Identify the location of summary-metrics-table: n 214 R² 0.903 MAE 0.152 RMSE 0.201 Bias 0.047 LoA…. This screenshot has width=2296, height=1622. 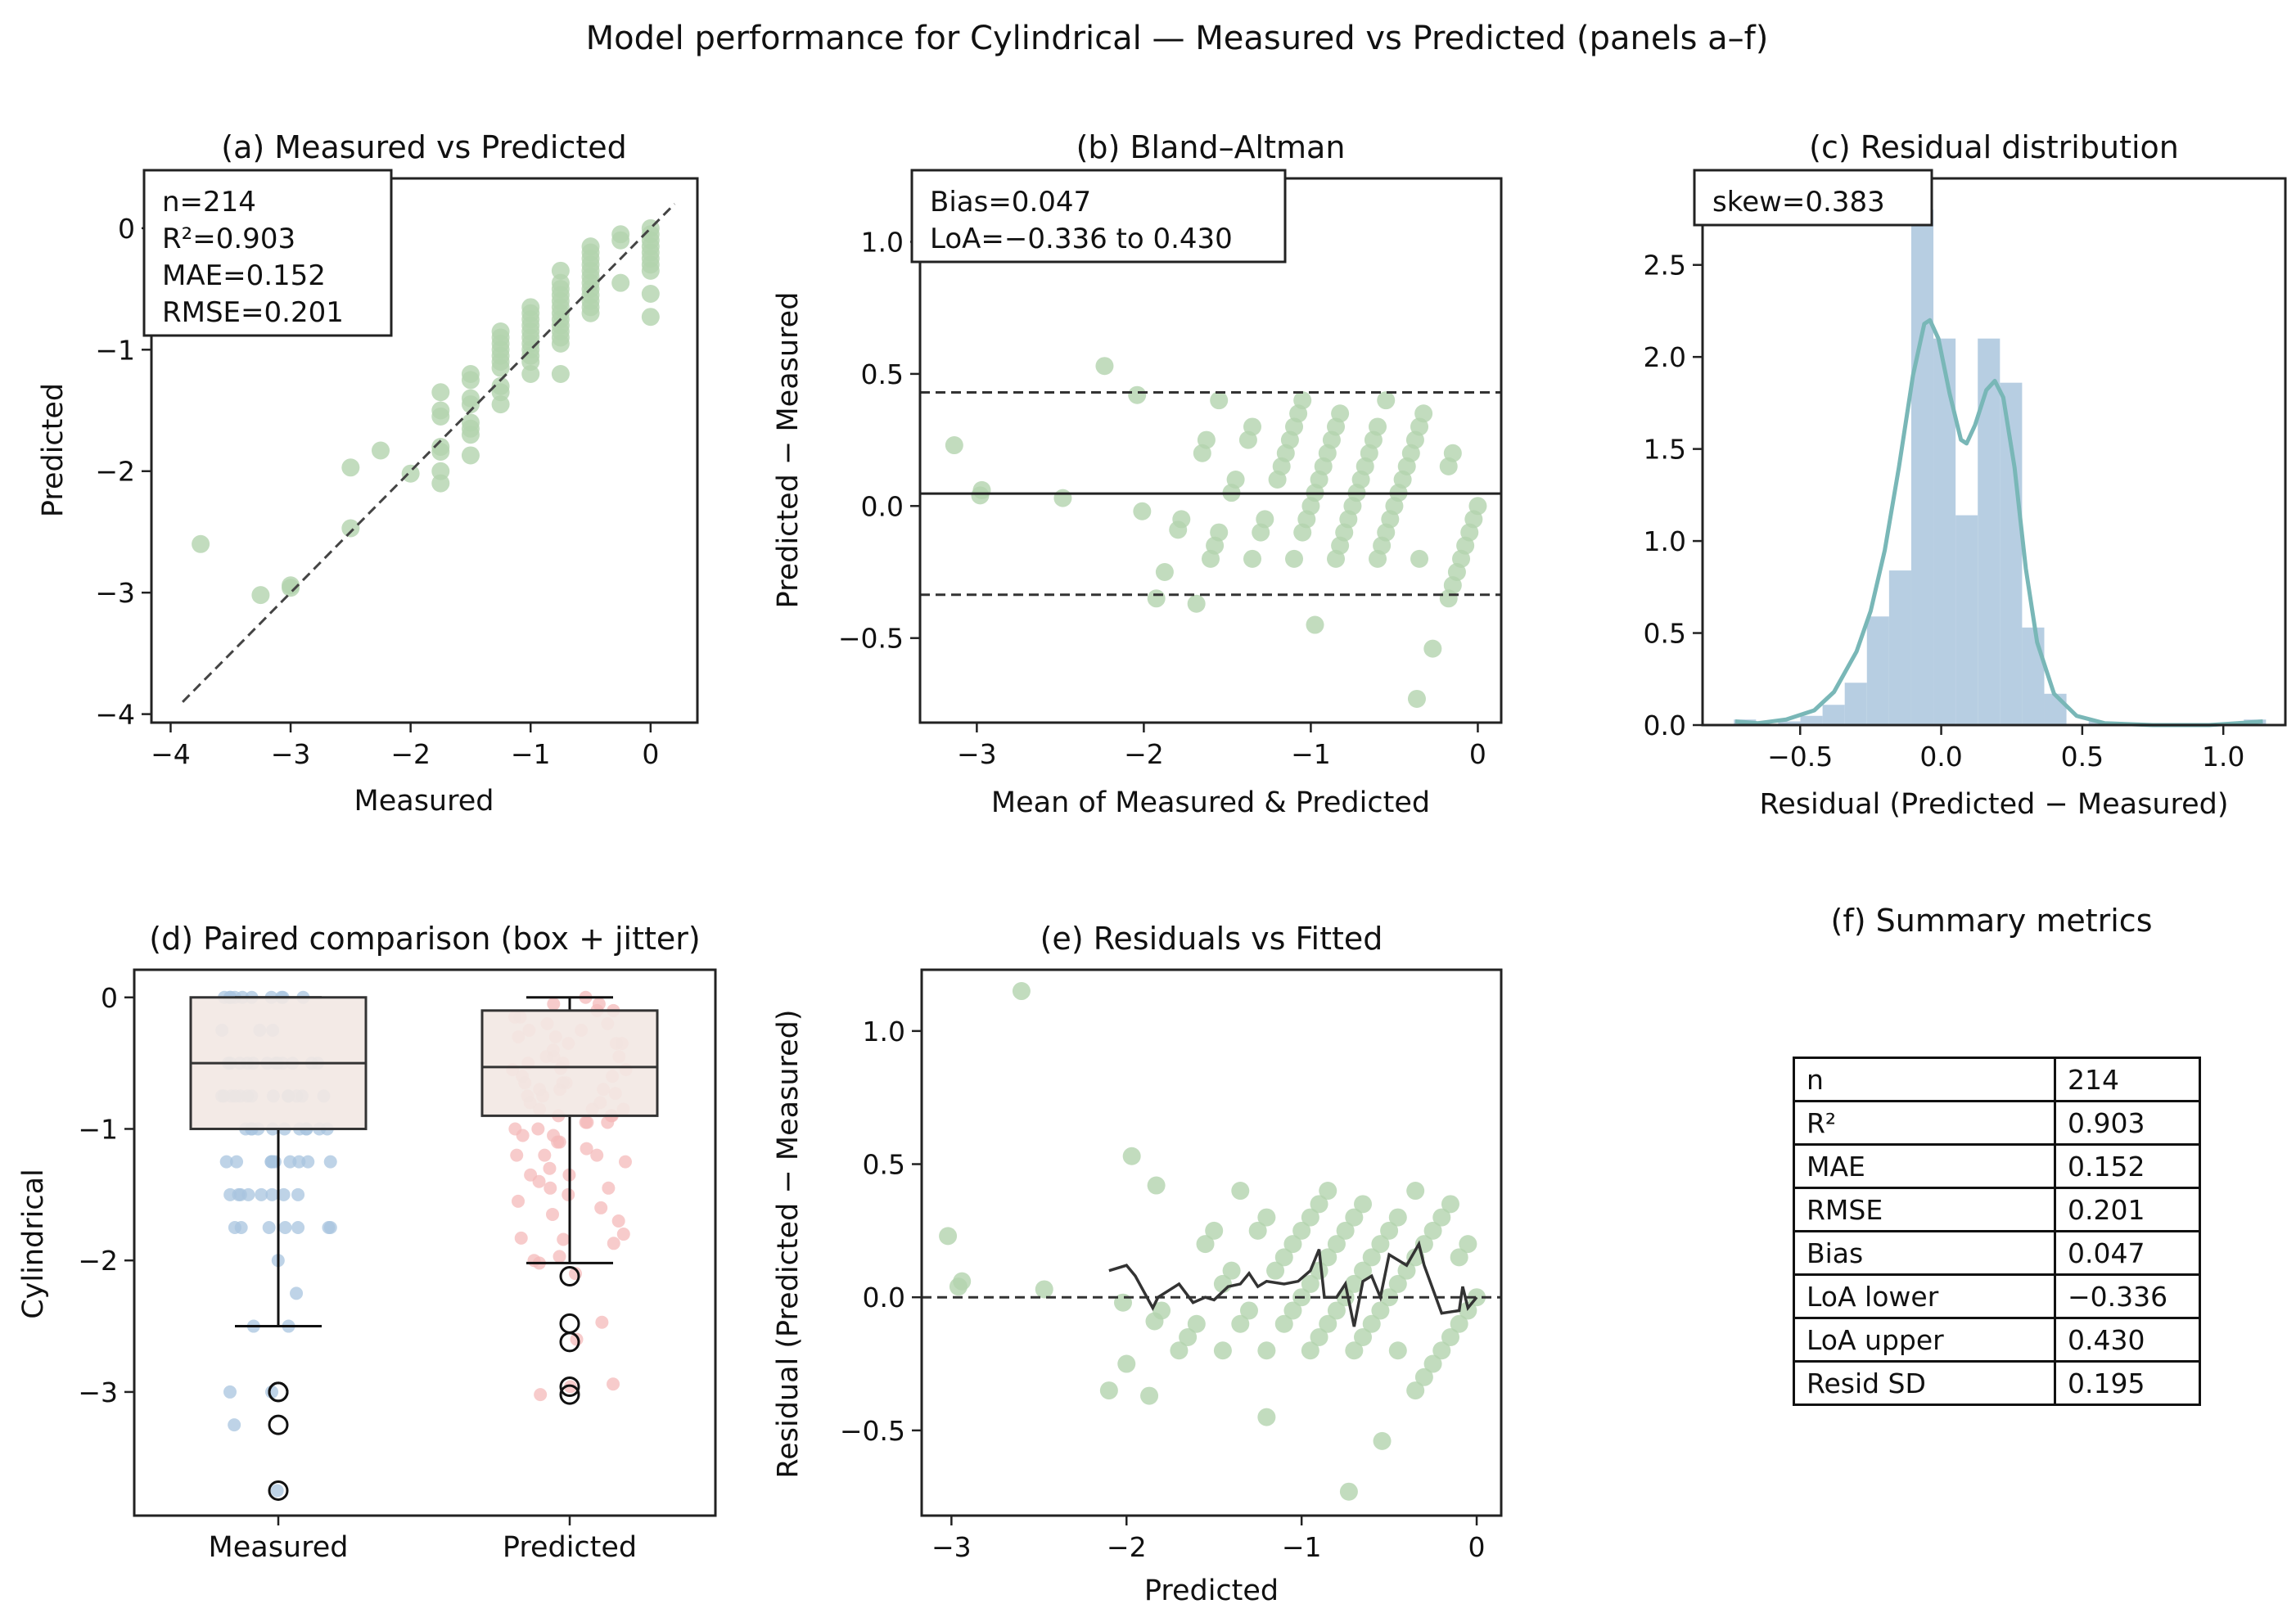
(1997, 1231).